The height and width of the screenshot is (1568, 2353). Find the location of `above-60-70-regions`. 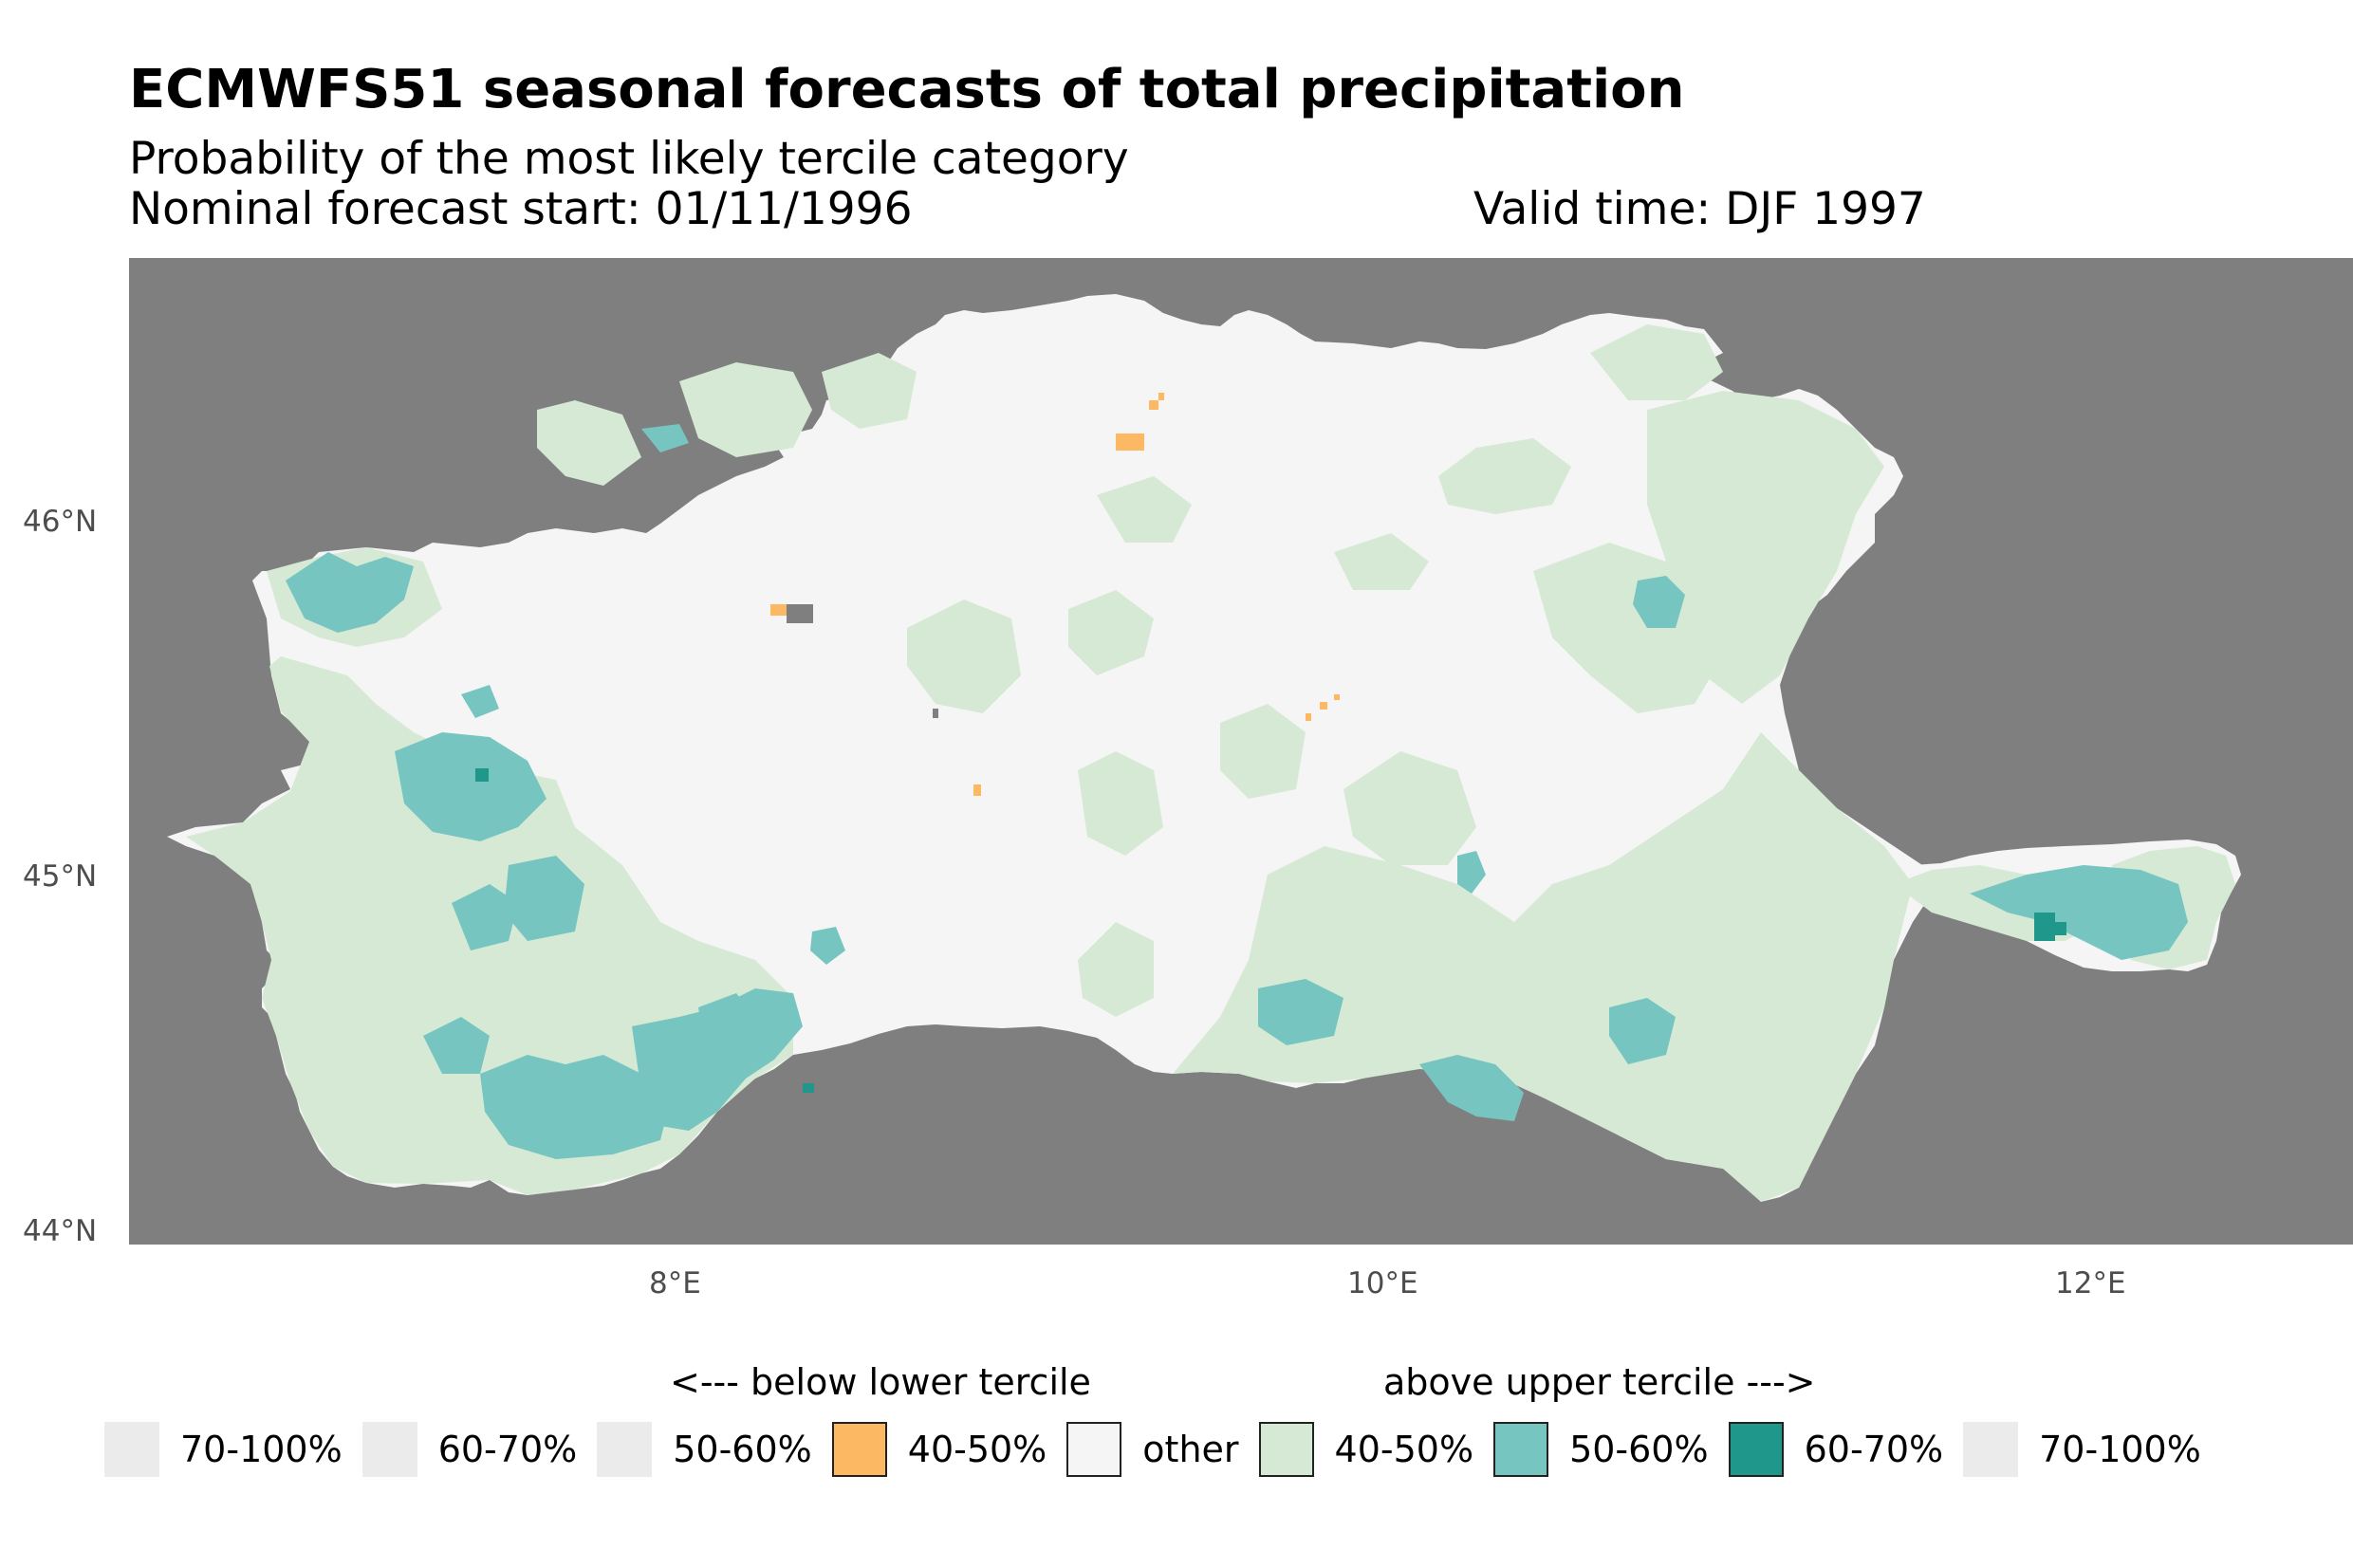

above-60-70-regions is located at coordinates (1270, 931).